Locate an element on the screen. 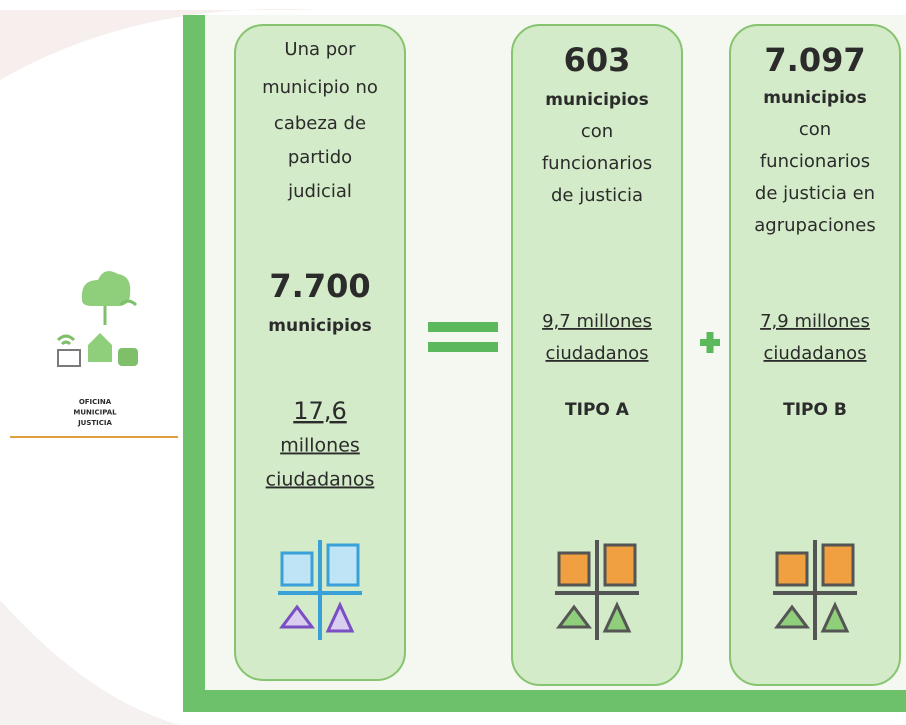 This screenshot has width=906, height=725. card-description: cabeza de is located at coordinates (320, 123).